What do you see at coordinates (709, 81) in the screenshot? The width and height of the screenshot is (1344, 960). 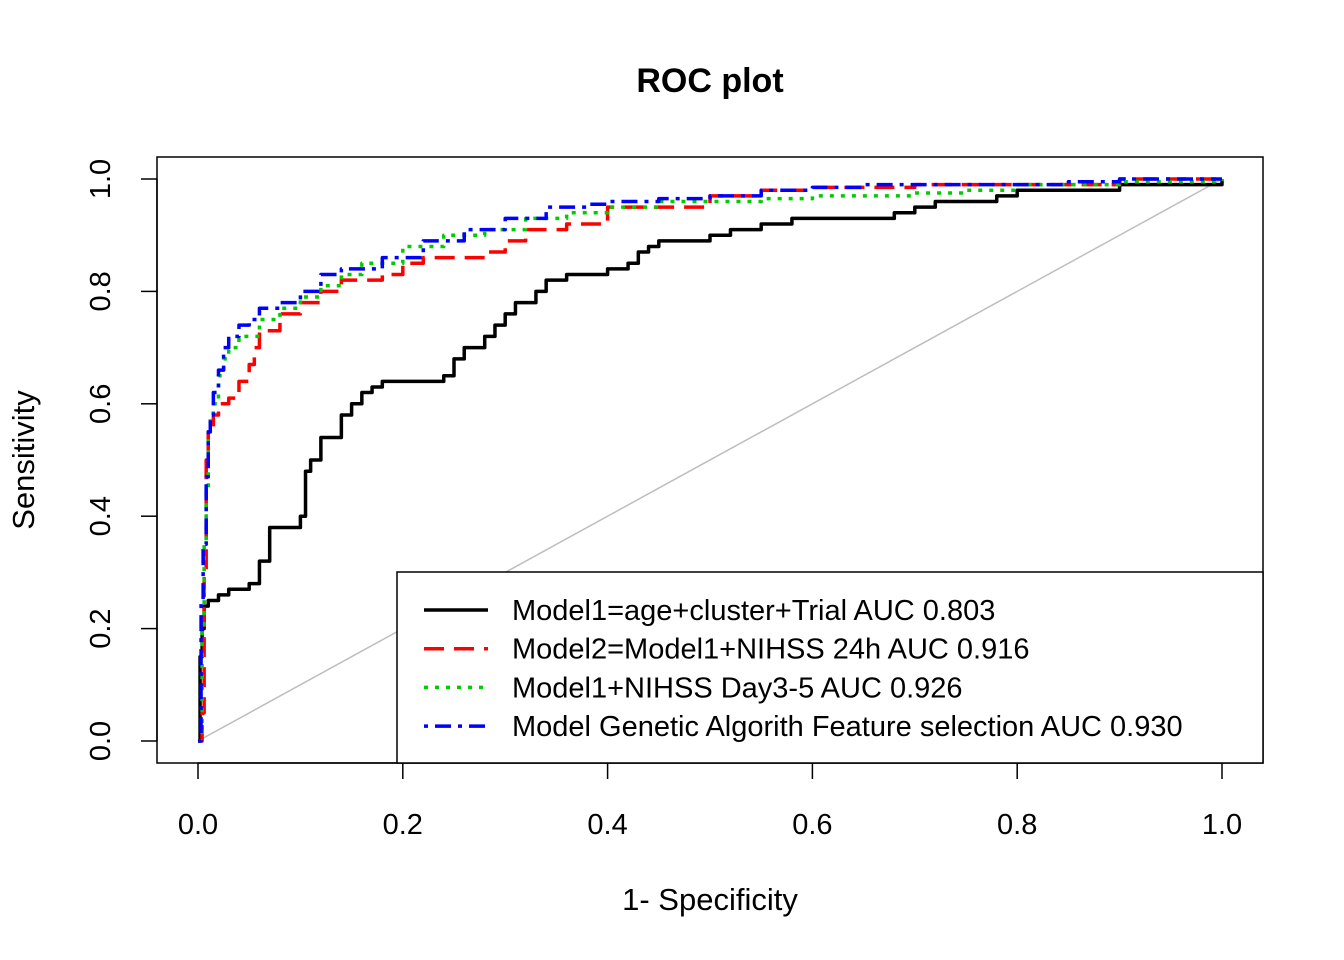 I see `chart-title: ROC plot` at bounding box center [709, 81].